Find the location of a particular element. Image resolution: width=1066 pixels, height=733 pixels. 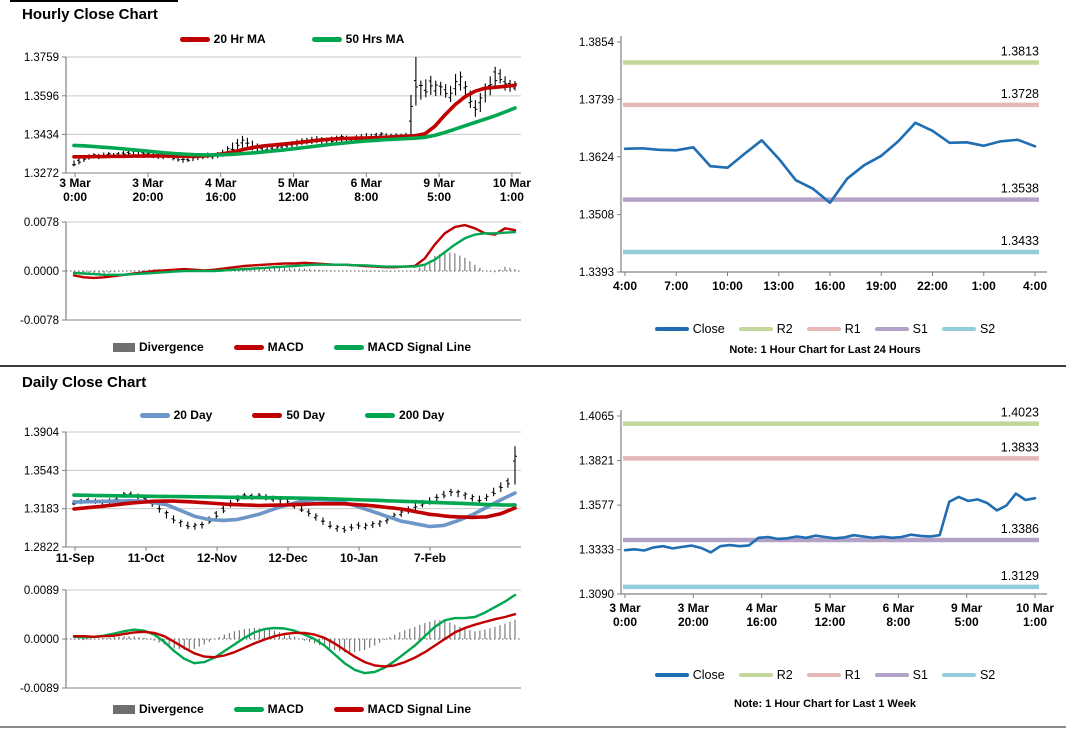

svg-text: 1.3090 is located at coordinates (596, 595).